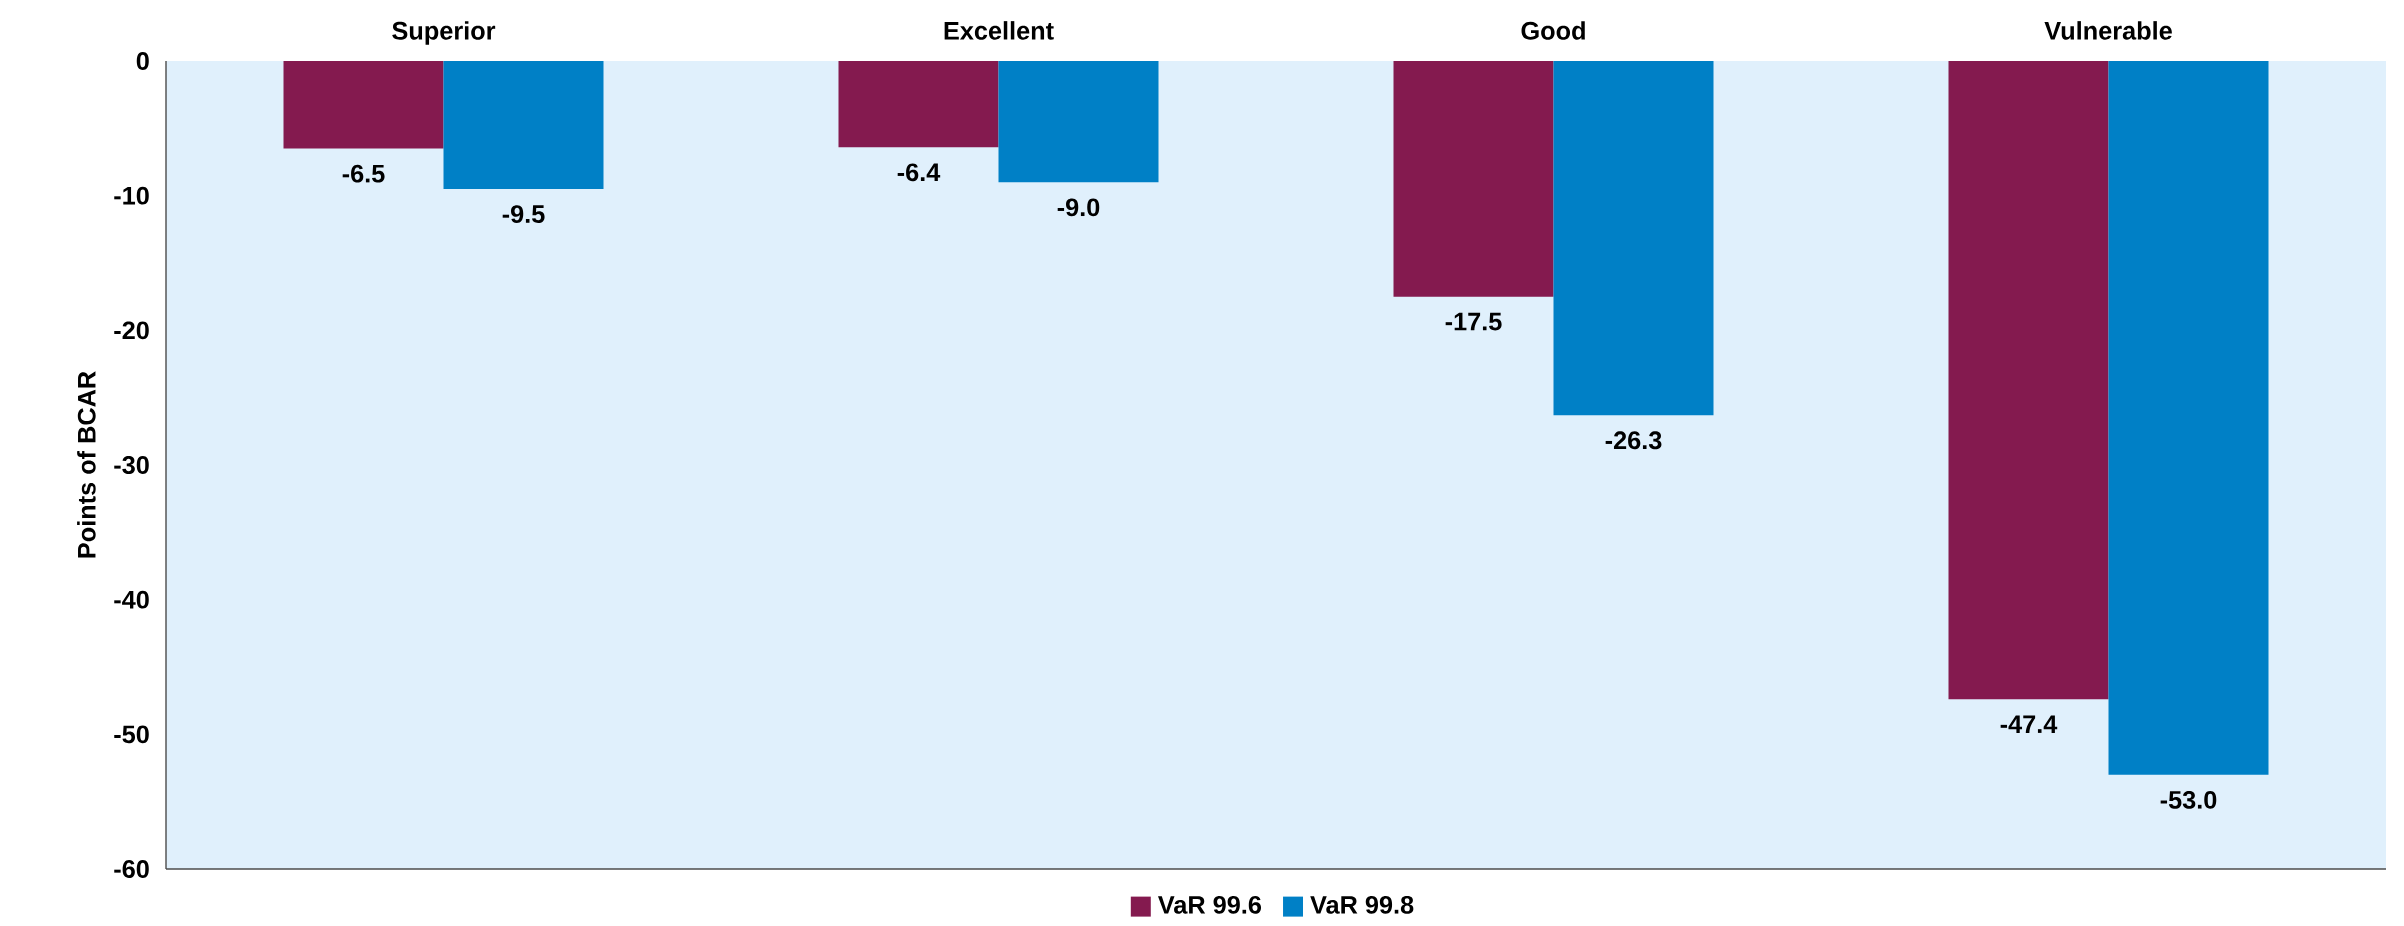 This screenshot has width=2404, height=926. Describe the element at coordinates (1633, 440) in the screenshot. I see `data-label: -26.3` at that location.